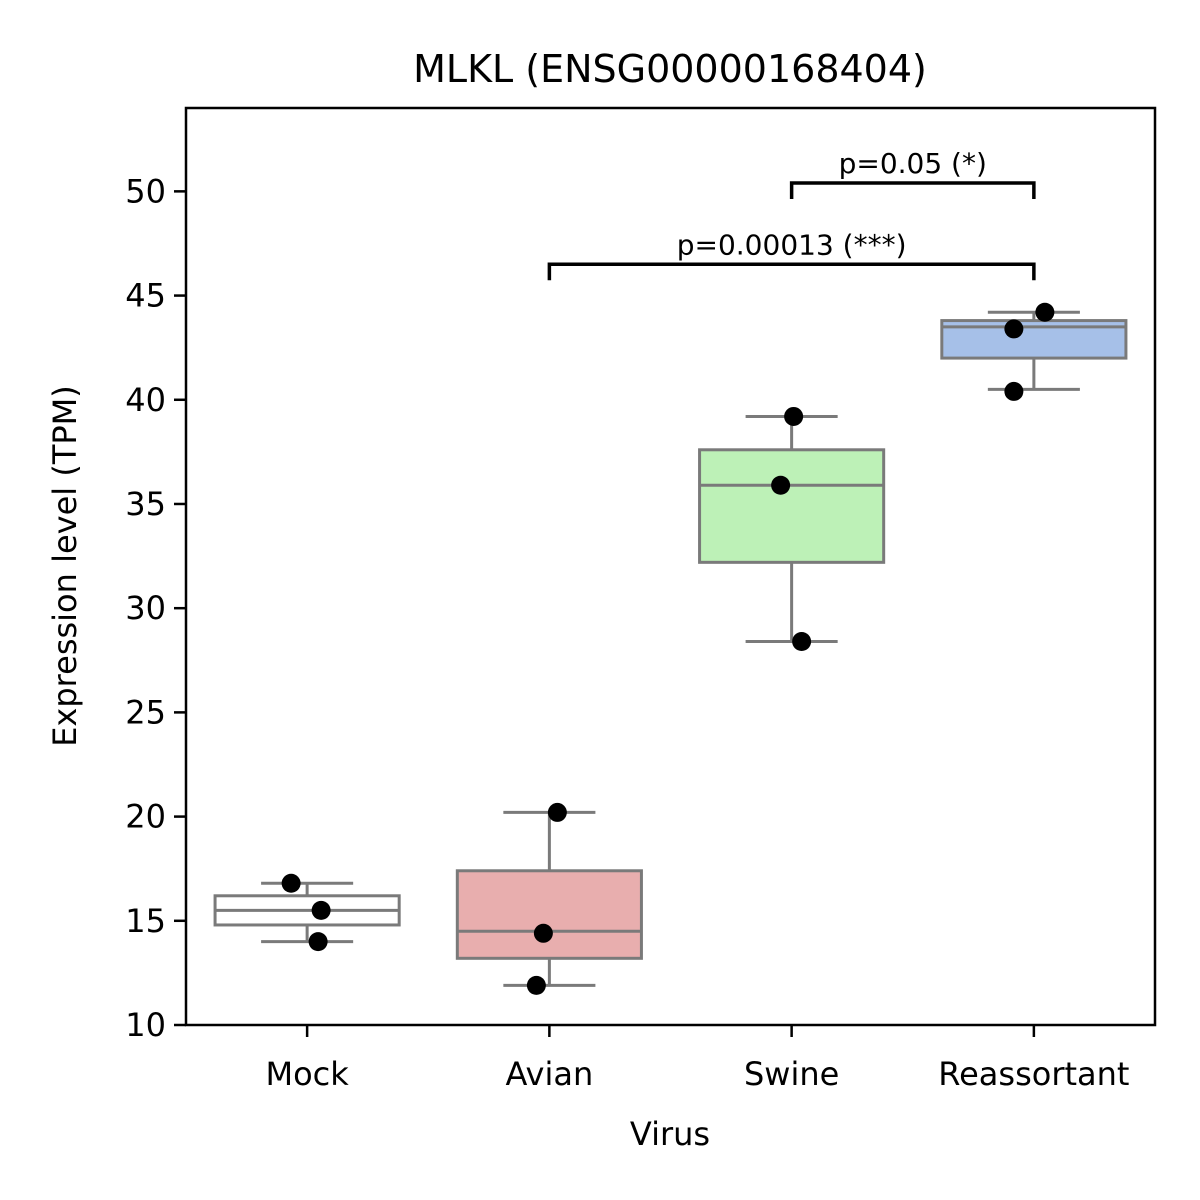 This screenshot has height=1200, width=1200. Describe the element at coordinates (65, 566) in the screenshot. I see `y-axis-label: Expression level (TPM)` at that location.